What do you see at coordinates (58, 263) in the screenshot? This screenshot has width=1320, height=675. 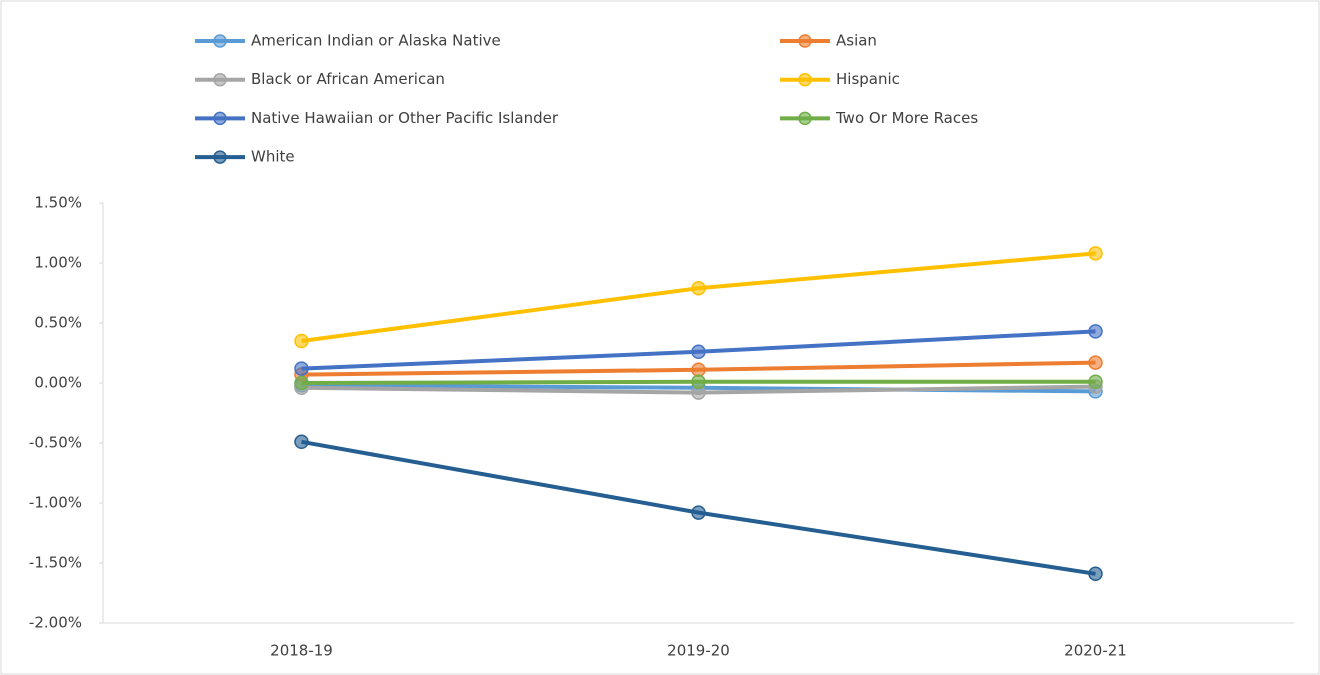 I see `y-tick-label: 1.00%` at bounding box center [58, 263].